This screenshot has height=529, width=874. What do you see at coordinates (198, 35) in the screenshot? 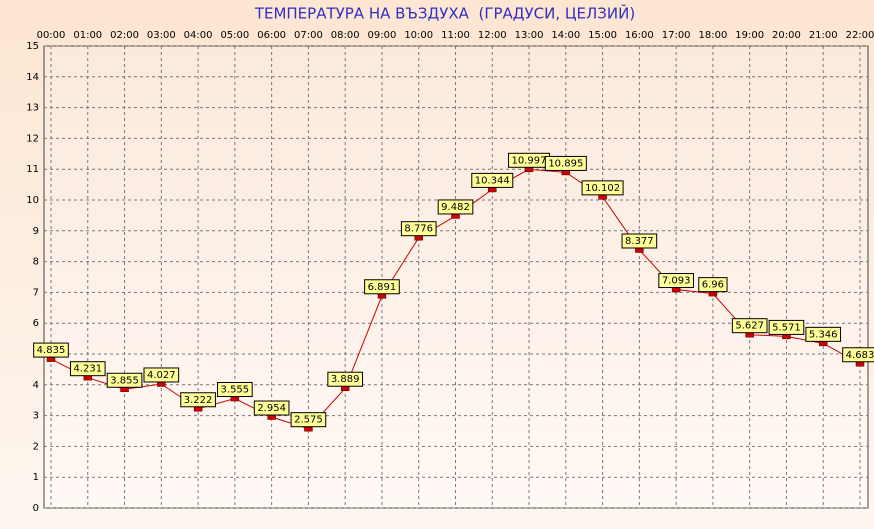
I see `x-tick-label: 04:00` at bounding box center [198, 35].